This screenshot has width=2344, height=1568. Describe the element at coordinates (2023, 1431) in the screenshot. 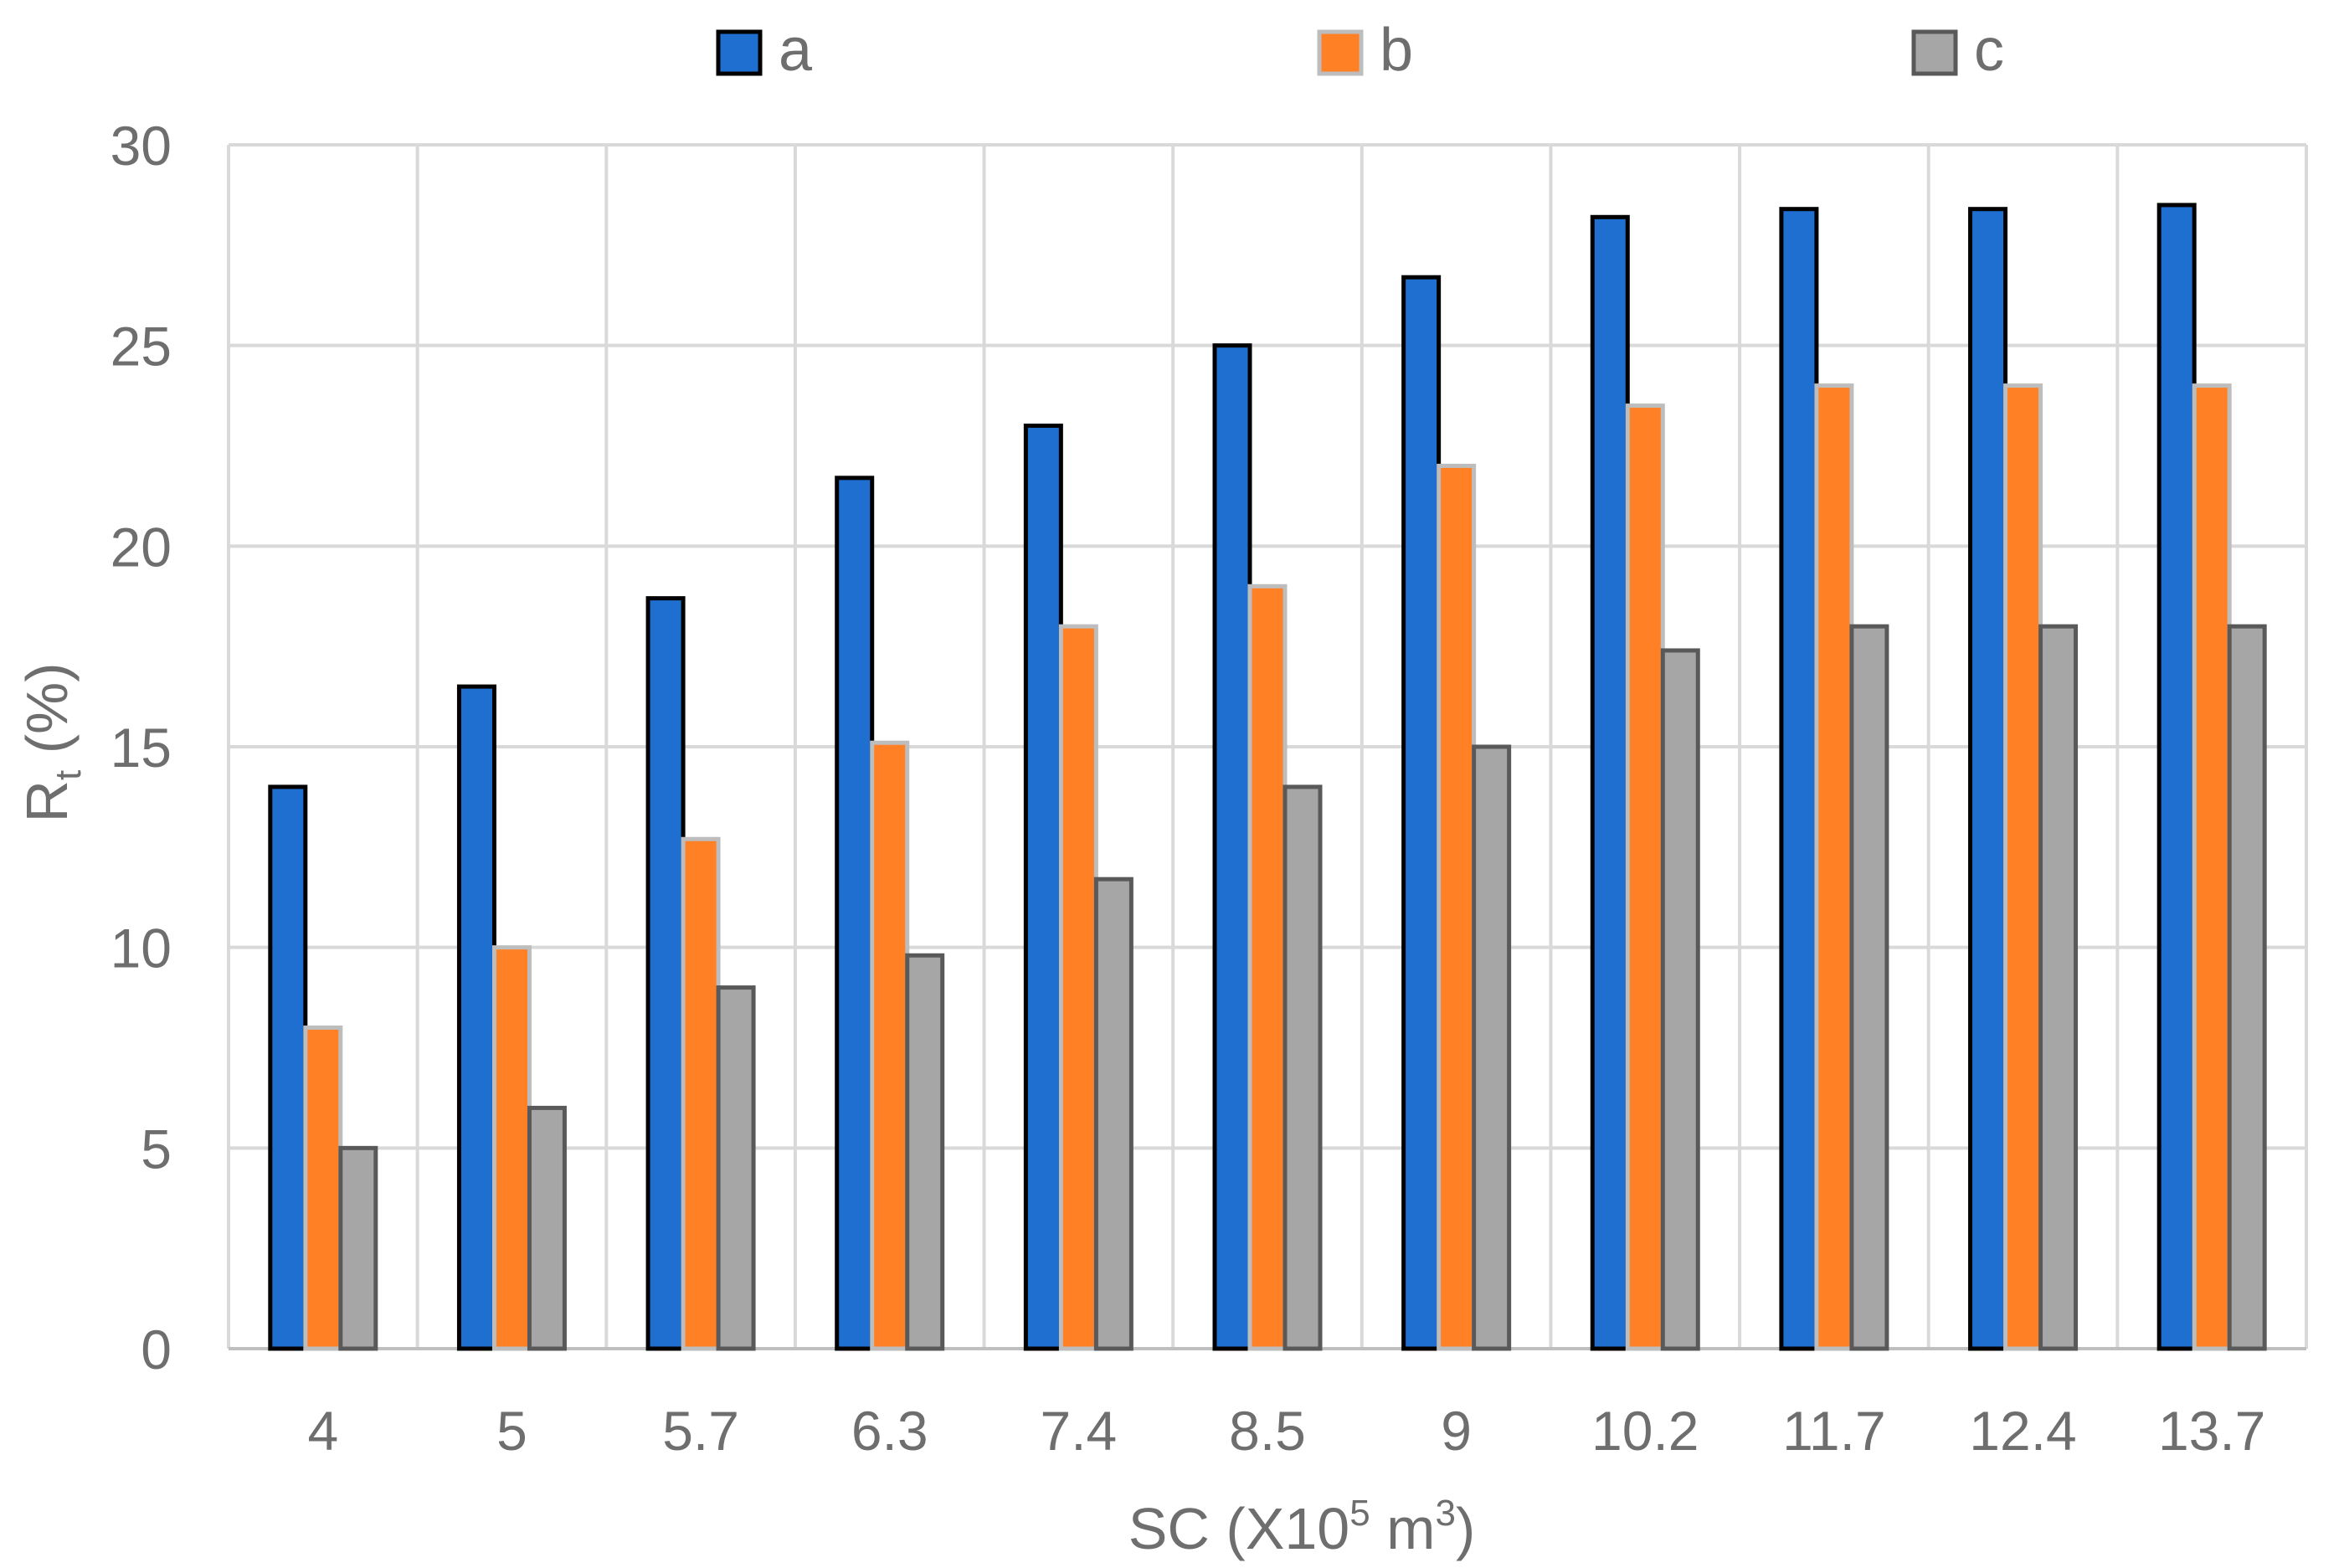

I see `x-tick-label: 12.4` at that location.